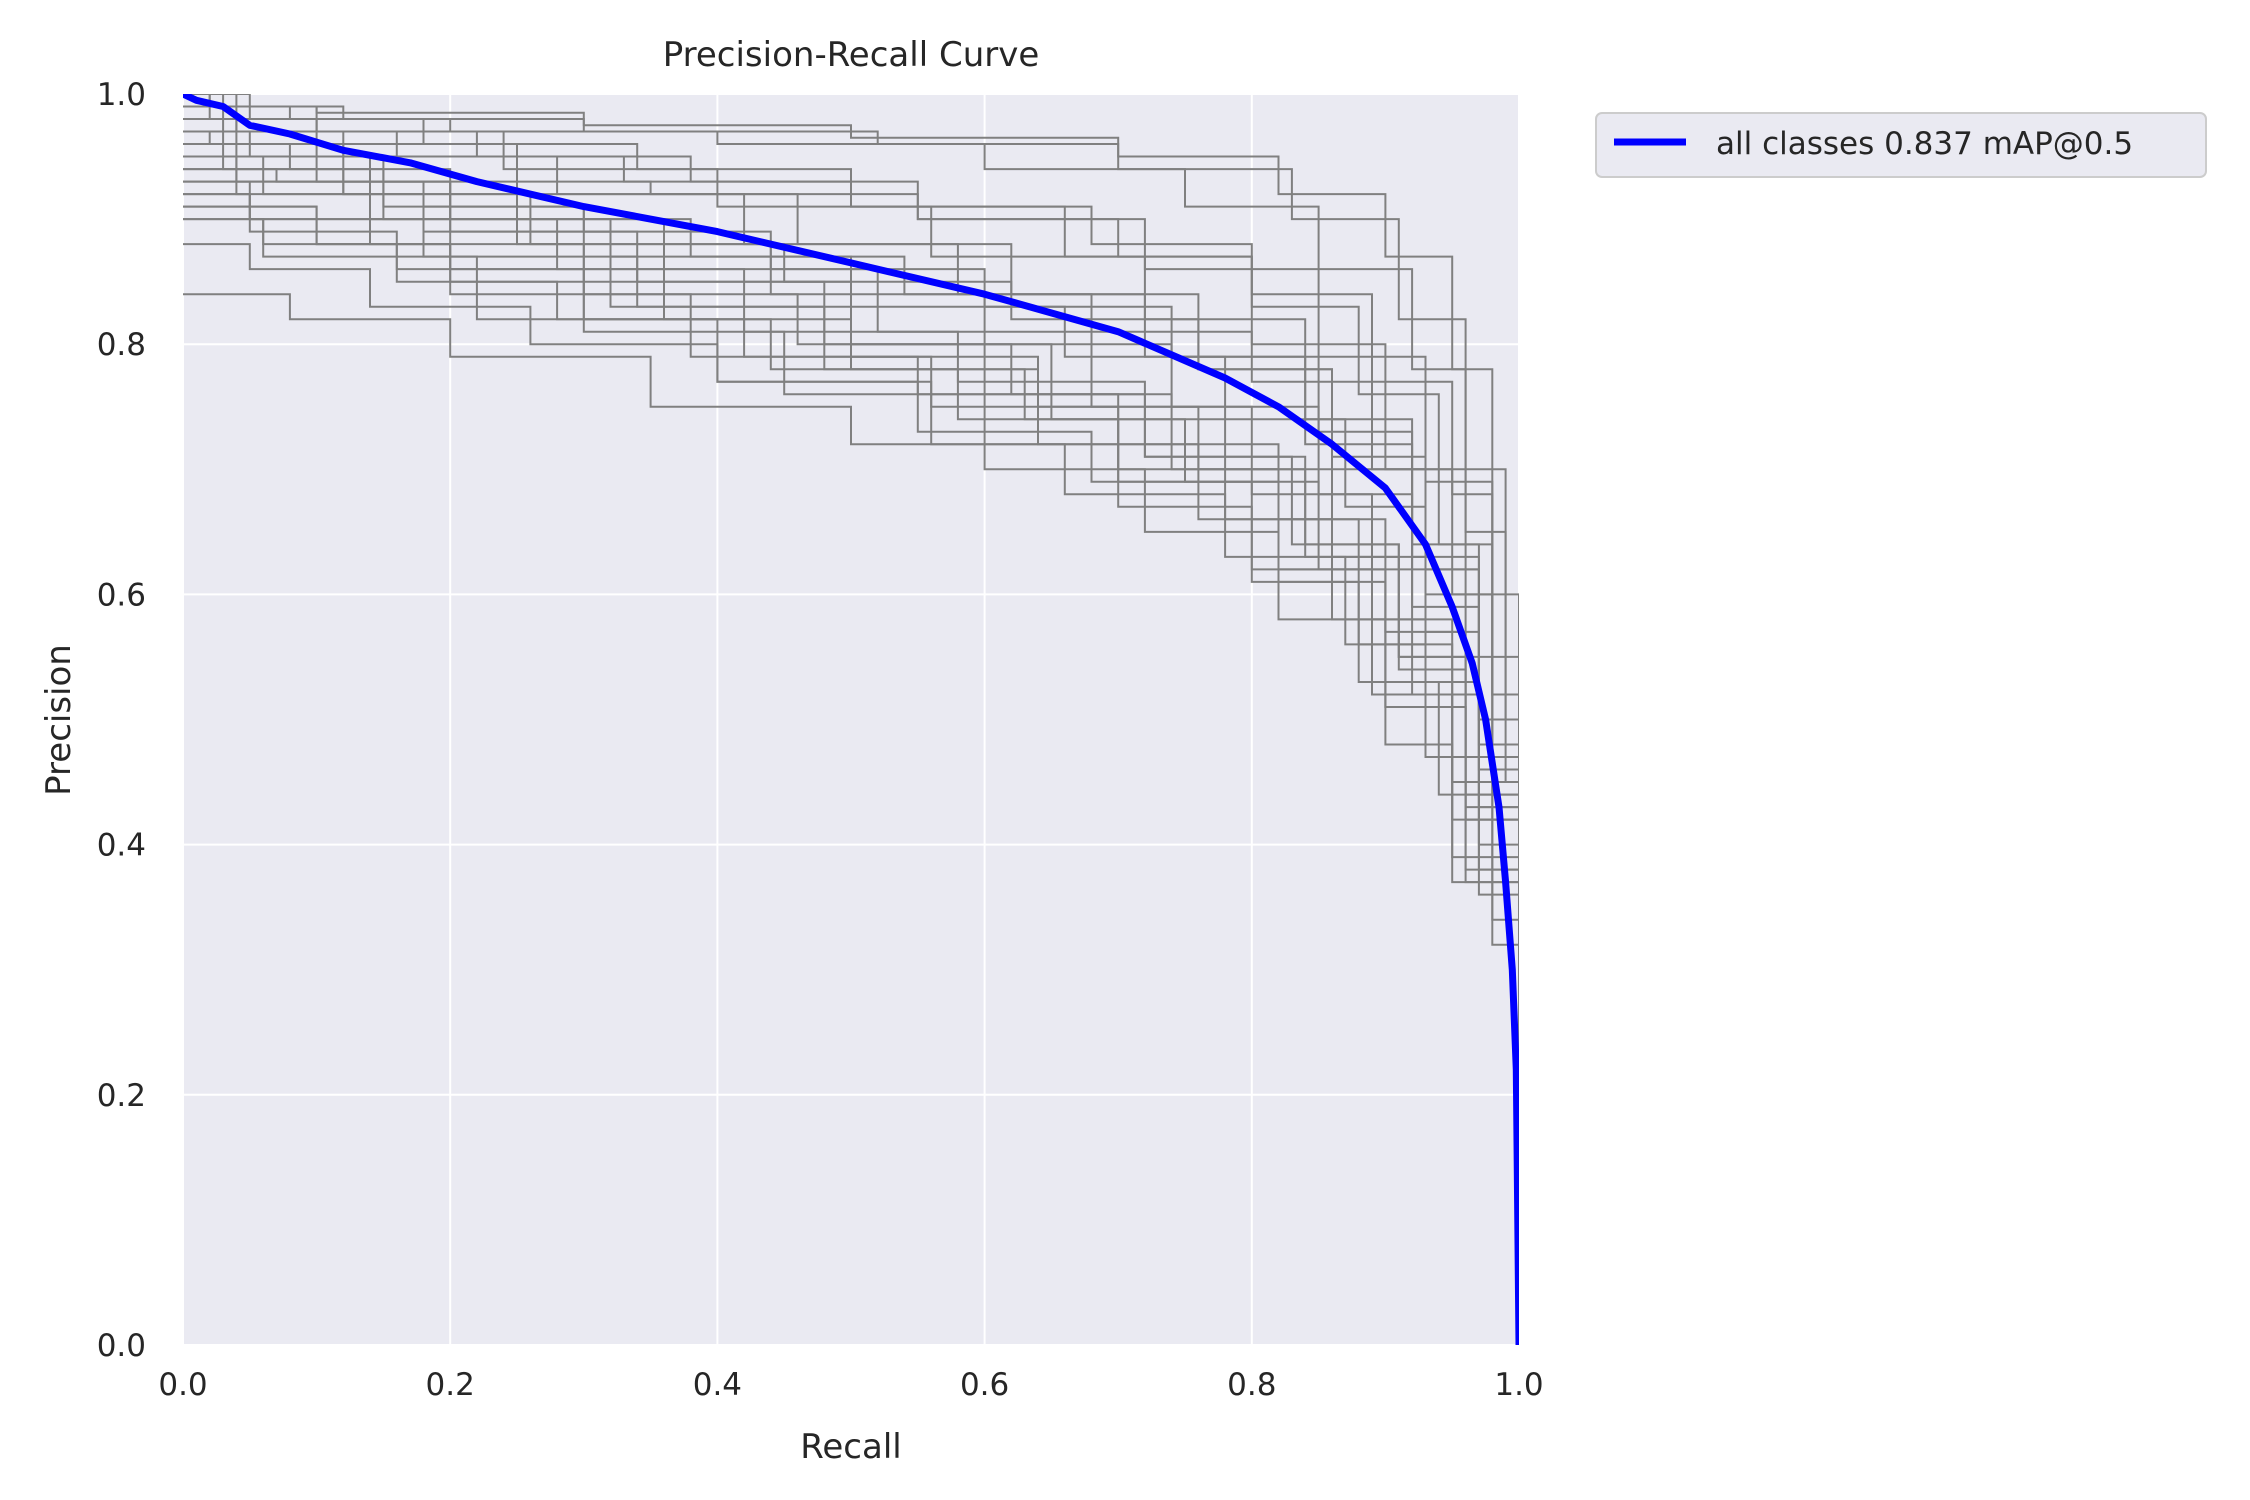 This screenshot has width=2250, height=1500. Describe the element at coordinates (182, 1385) in the screenshot. I see `x-tick-label: 0.0` at that location.